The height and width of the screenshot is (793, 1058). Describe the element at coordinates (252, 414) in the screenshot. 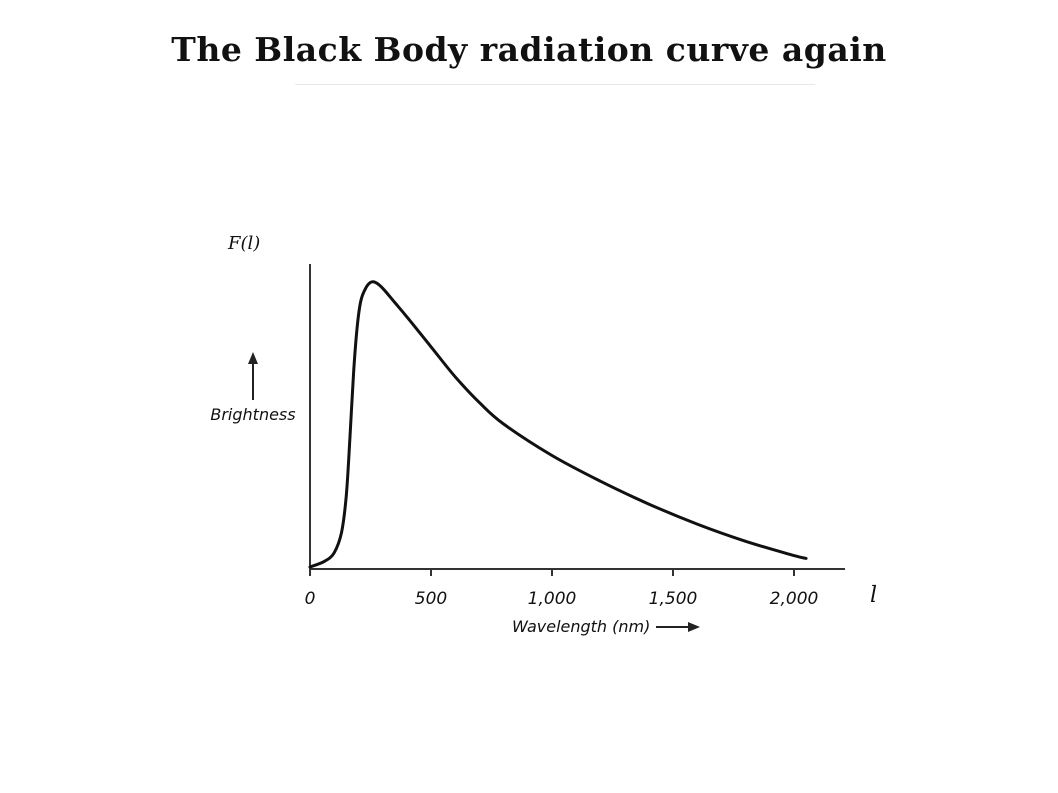

I see `y-axis-label: Brightness` at that location.